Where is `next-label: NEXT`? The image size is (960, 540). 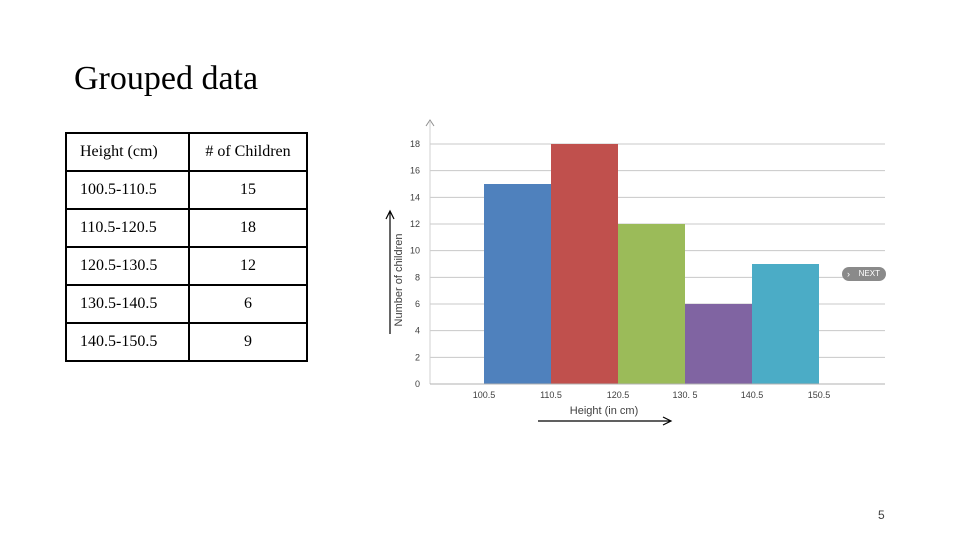 next-label: NEXT is located at coordinates (869, 273).